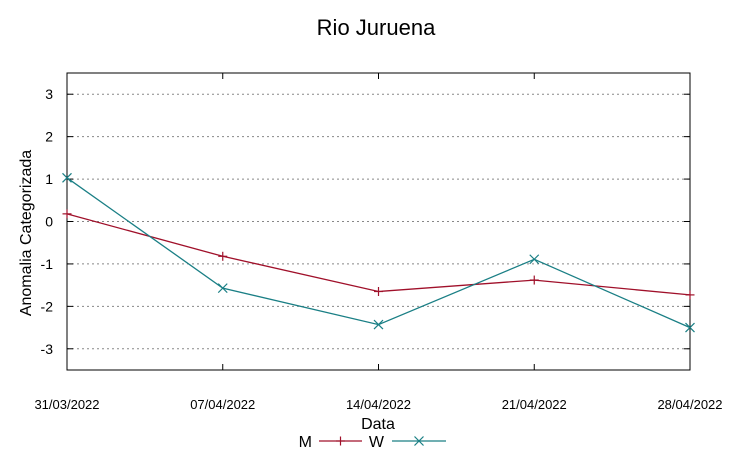 The image size is (753, 459). What do you see at coordinates (377, 442) in the screenshot?
I see `legend-label: W` at bounding box center [377, 442].